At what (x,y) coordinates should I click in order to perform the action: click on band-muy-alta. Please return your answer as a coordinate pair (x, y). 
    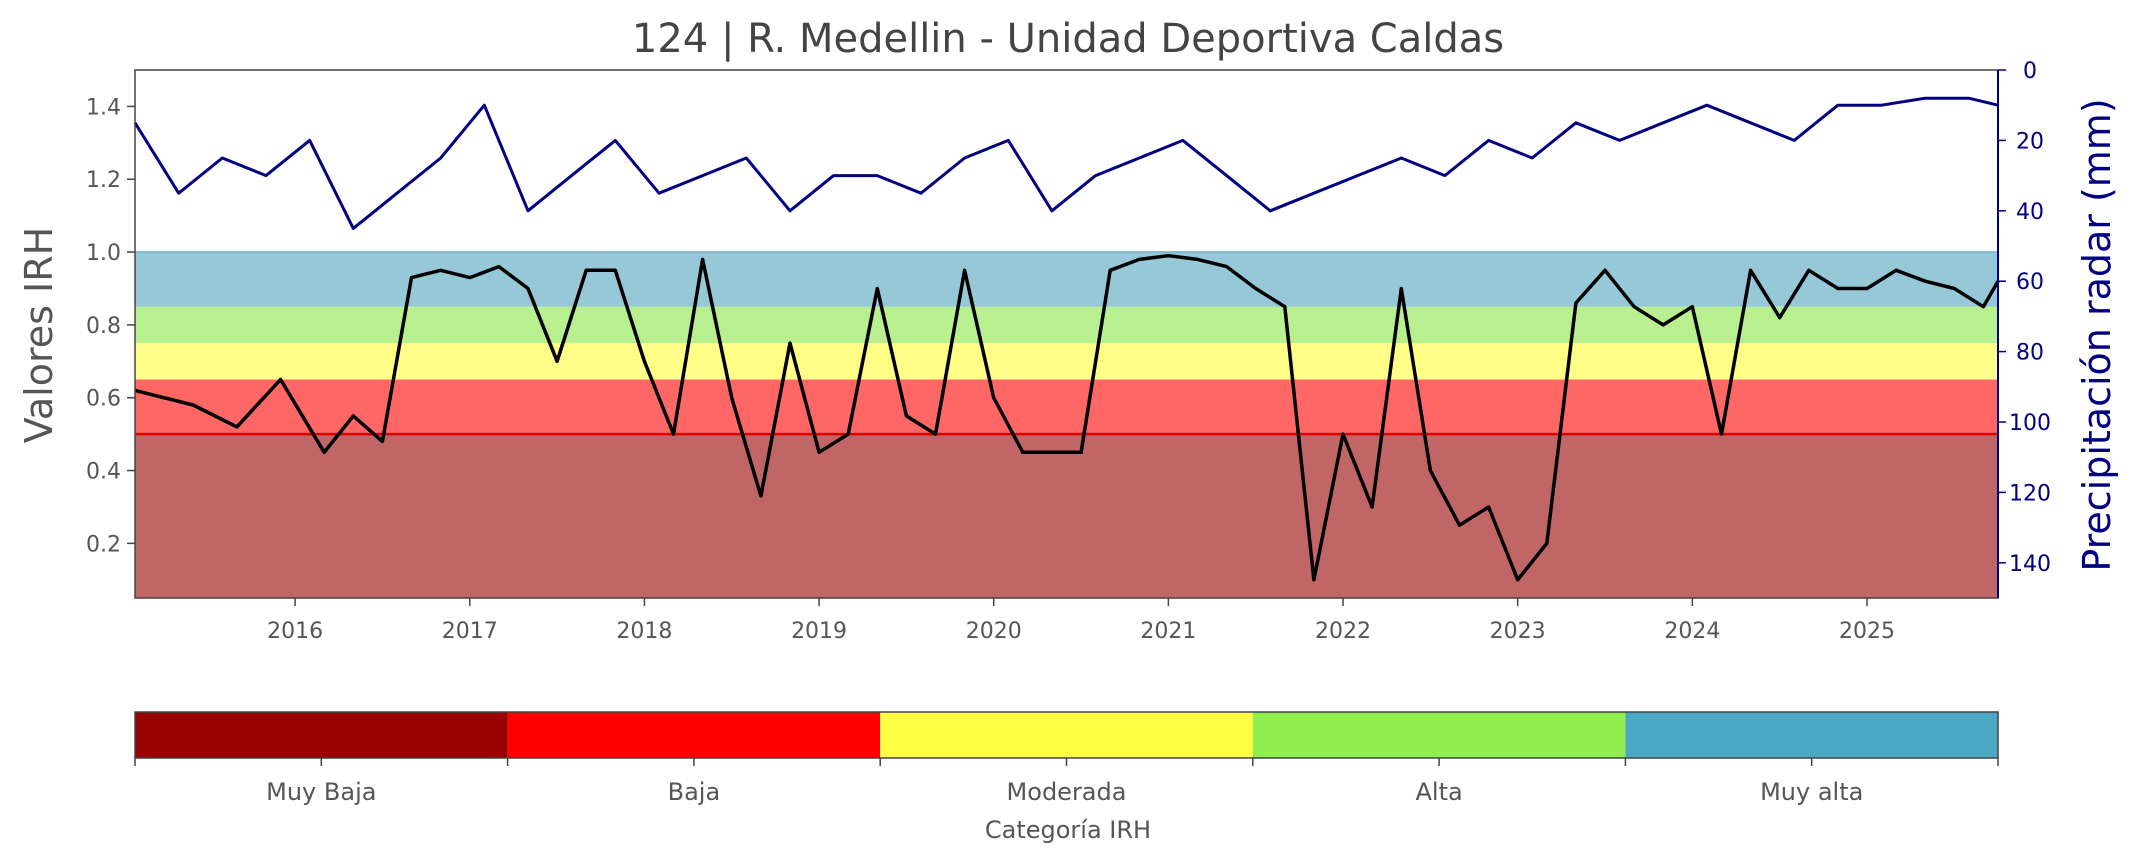
    Looking at the image, I should click on (1066, 279).